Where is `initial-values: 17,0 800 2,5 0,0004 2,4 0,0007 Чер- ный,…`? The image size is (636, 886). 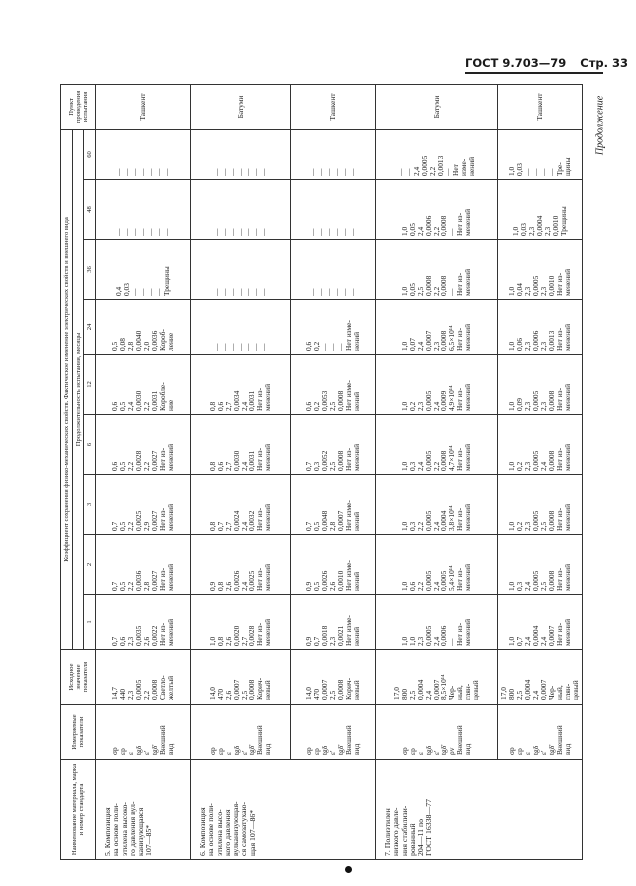 initial-values: 17,0 800 2,5 0,0004 2,4 0,0007 Чер- ный,… is located at coordinates (540, 677).